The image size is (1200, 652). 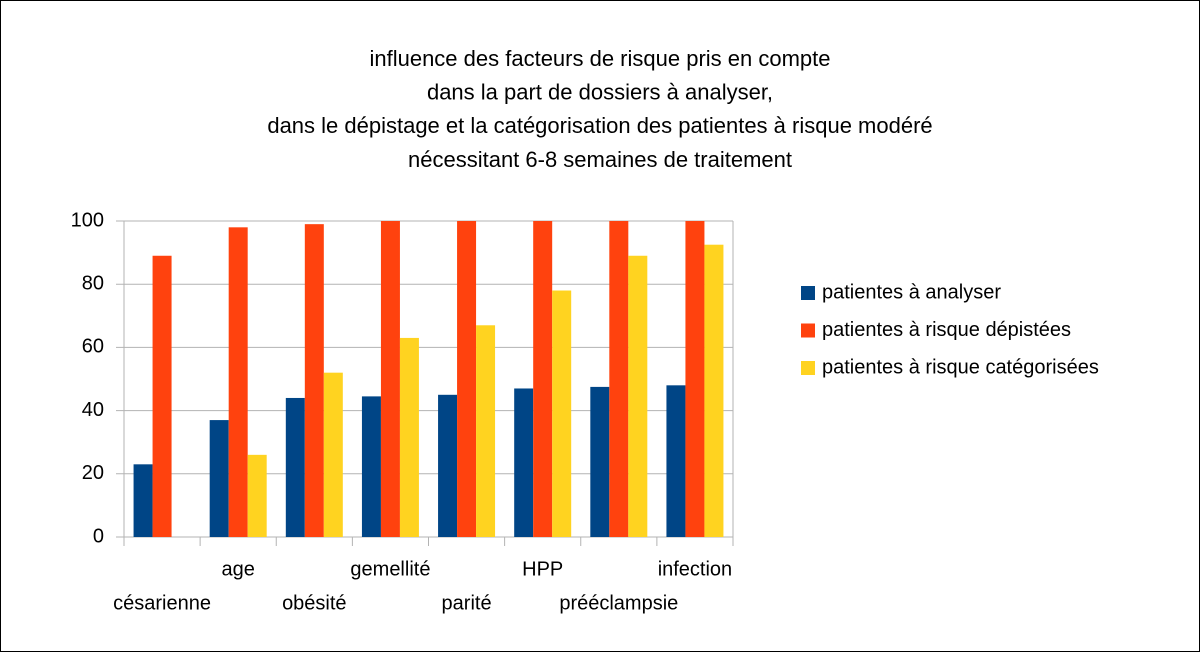 I want to click on y-tick-label: 0, so click(x=98, y=536).